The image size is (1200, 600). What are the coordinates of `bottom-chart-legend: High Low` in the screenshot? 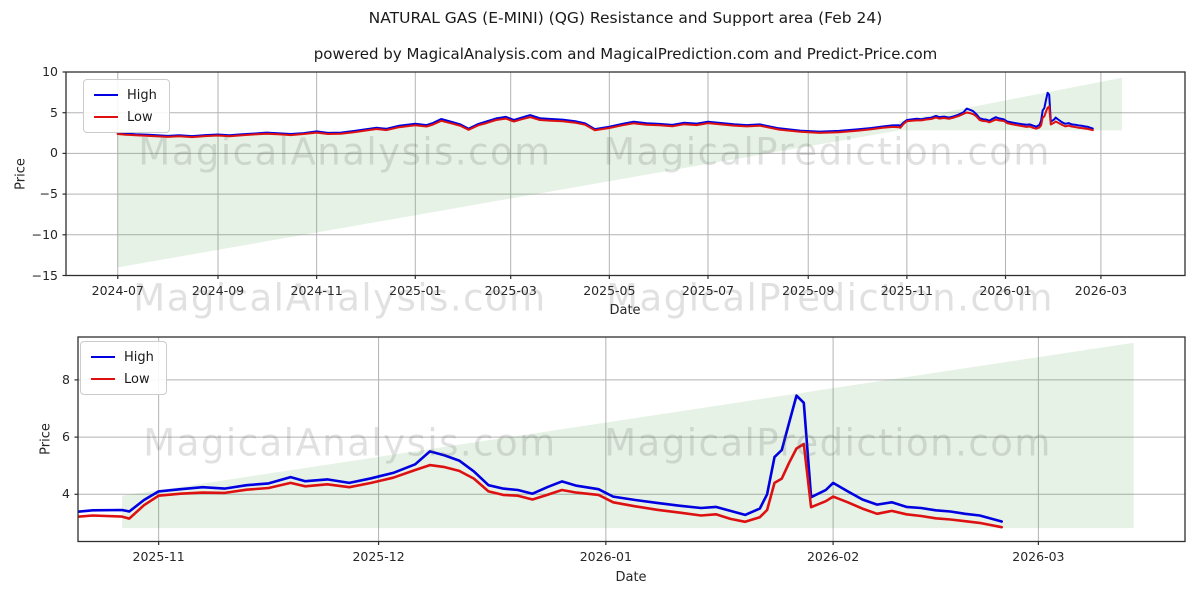 It's located at (123, 368).